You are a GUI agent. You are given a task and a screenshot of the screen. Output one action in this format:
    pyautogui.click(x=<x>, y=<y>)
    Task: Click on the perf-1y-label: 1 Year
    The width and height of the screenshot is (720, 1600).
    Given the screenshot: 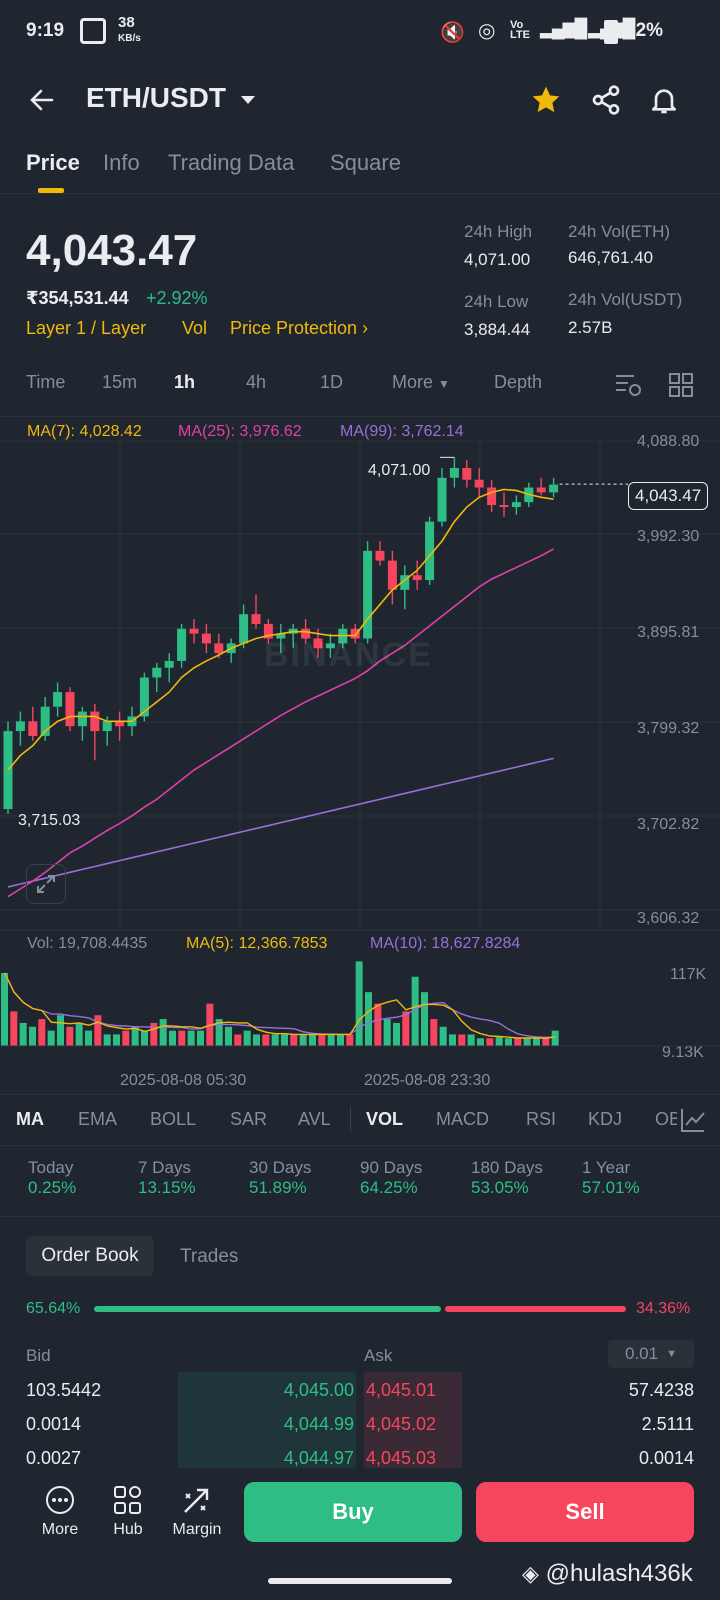 What is the action you would take?
    pyautogui.click(x=606, y=1167)
    